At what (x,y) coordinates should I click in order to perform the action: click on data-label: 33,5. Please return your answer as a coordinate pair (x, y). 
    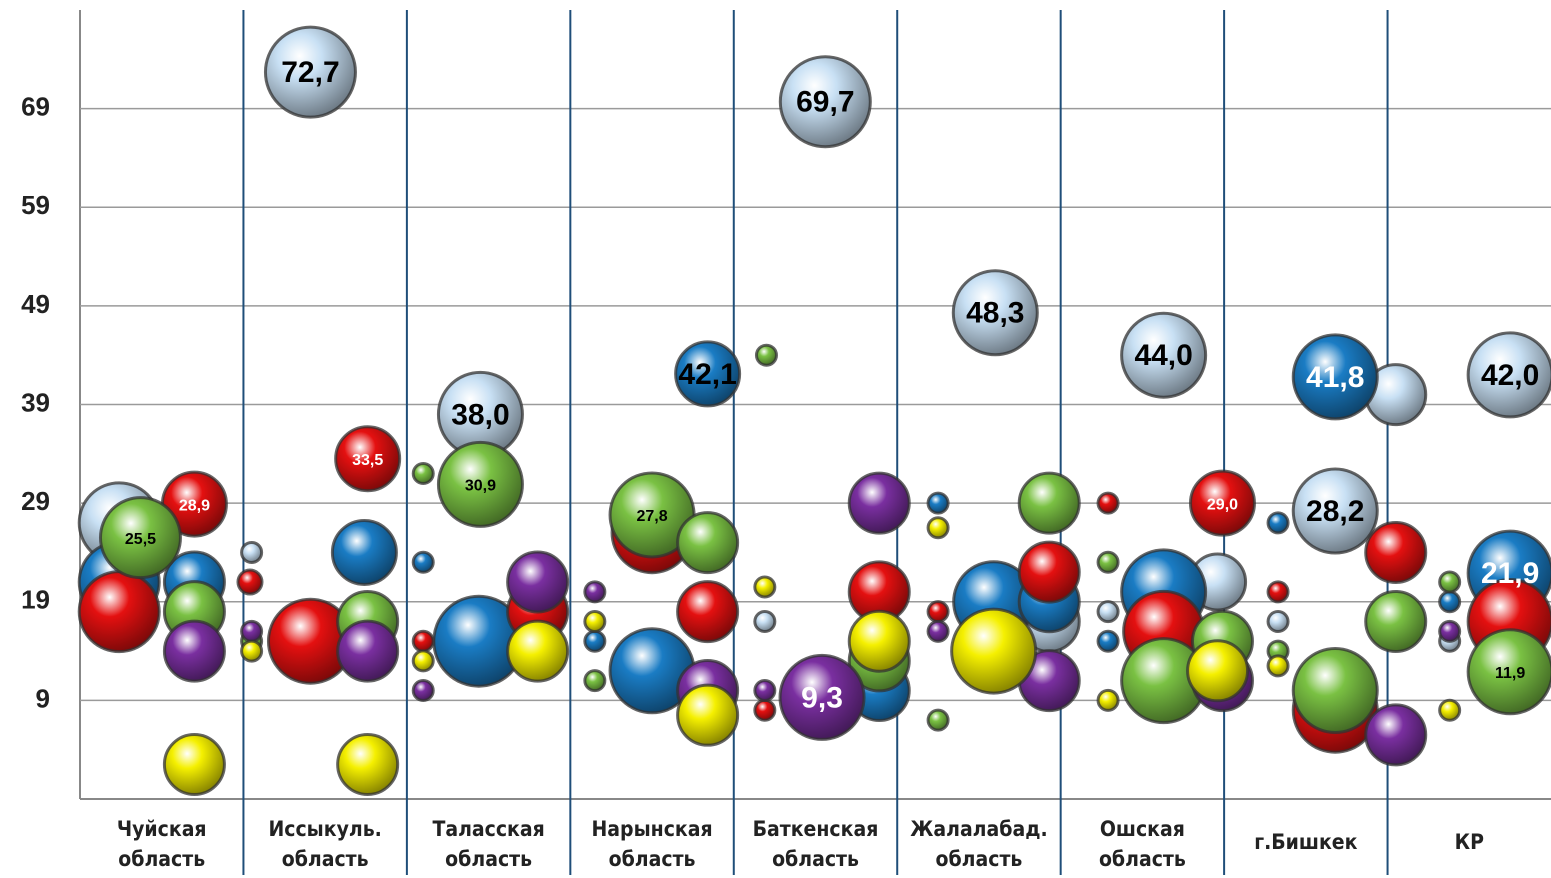
    Looking at the image, I should click on (367, 460).